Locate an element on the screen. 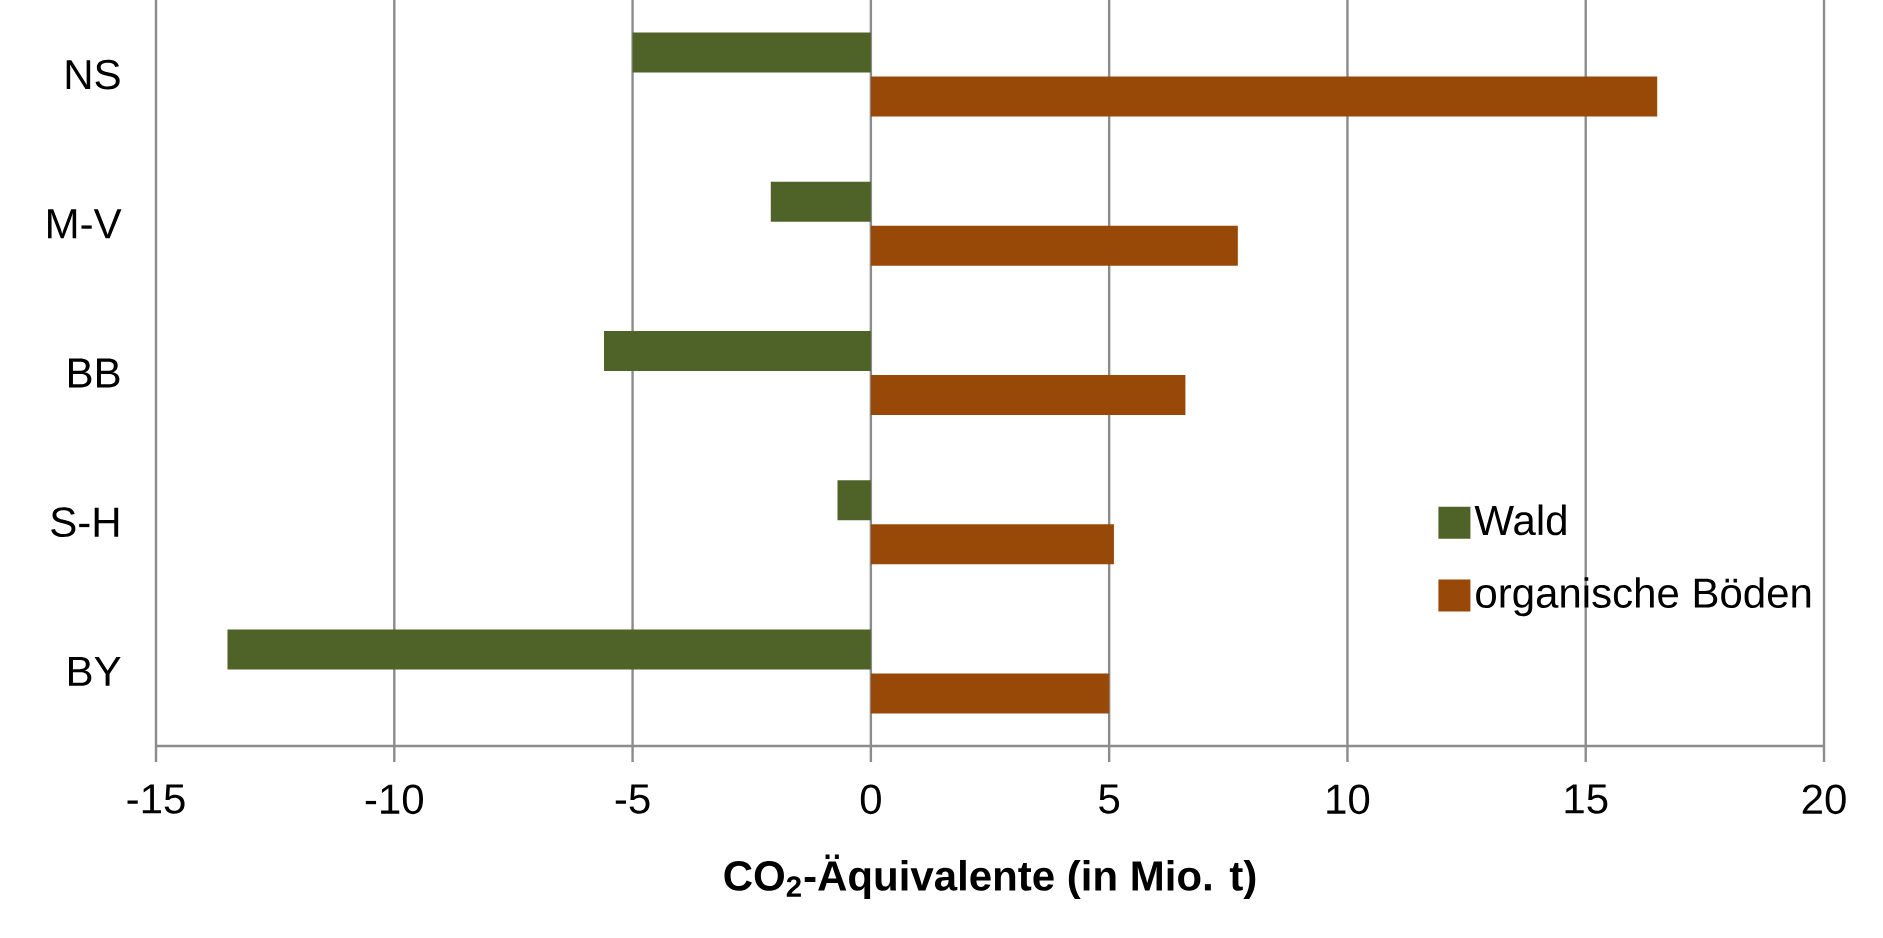 The image size is (1883, 938). legend-label: organische Böden is located at coordinates (1643, 597).